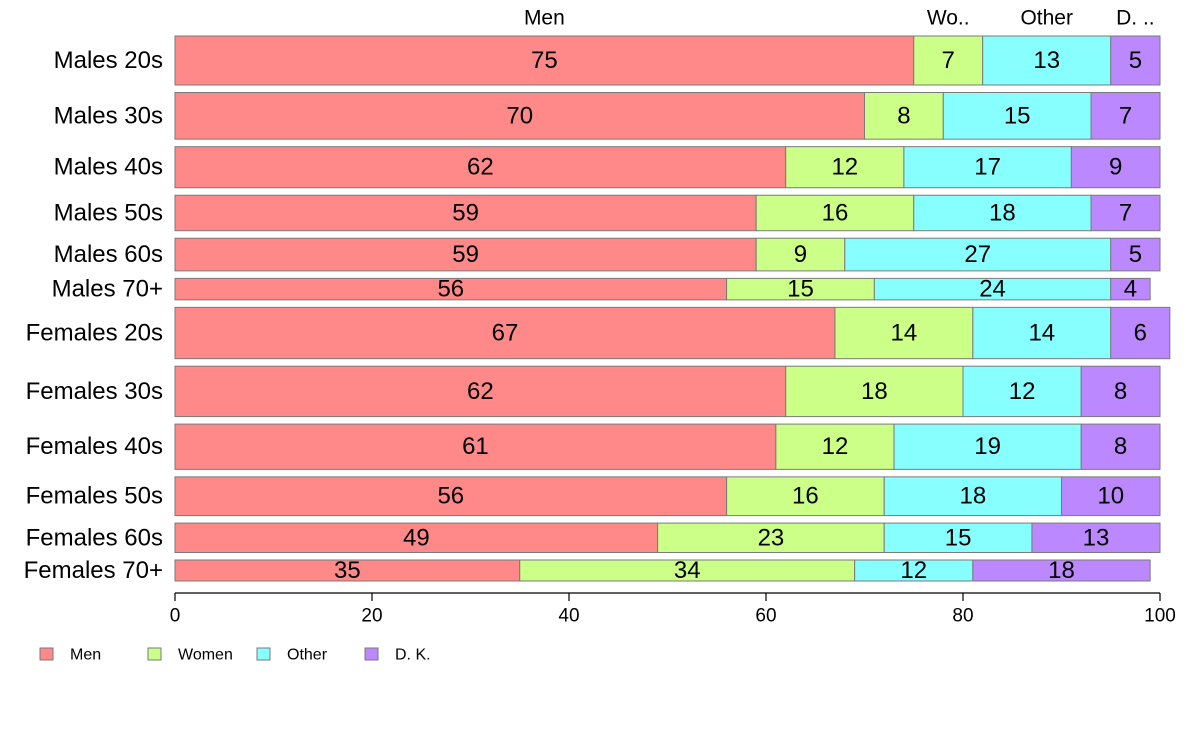  Describe the element at coordinates (765, 616) in the screenshot. I see `x-tick-label: 60` at that location.